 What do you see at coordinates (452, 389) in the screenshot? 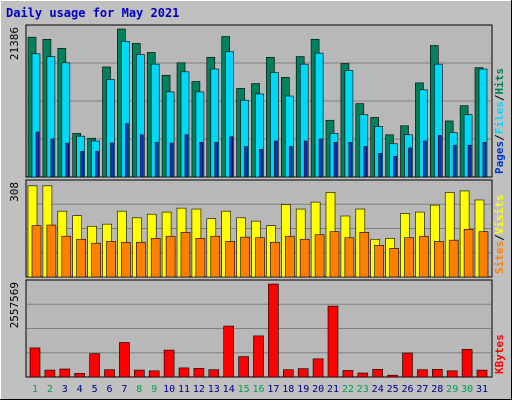
I see `day-label: 29` at bounding box center [452, 389].